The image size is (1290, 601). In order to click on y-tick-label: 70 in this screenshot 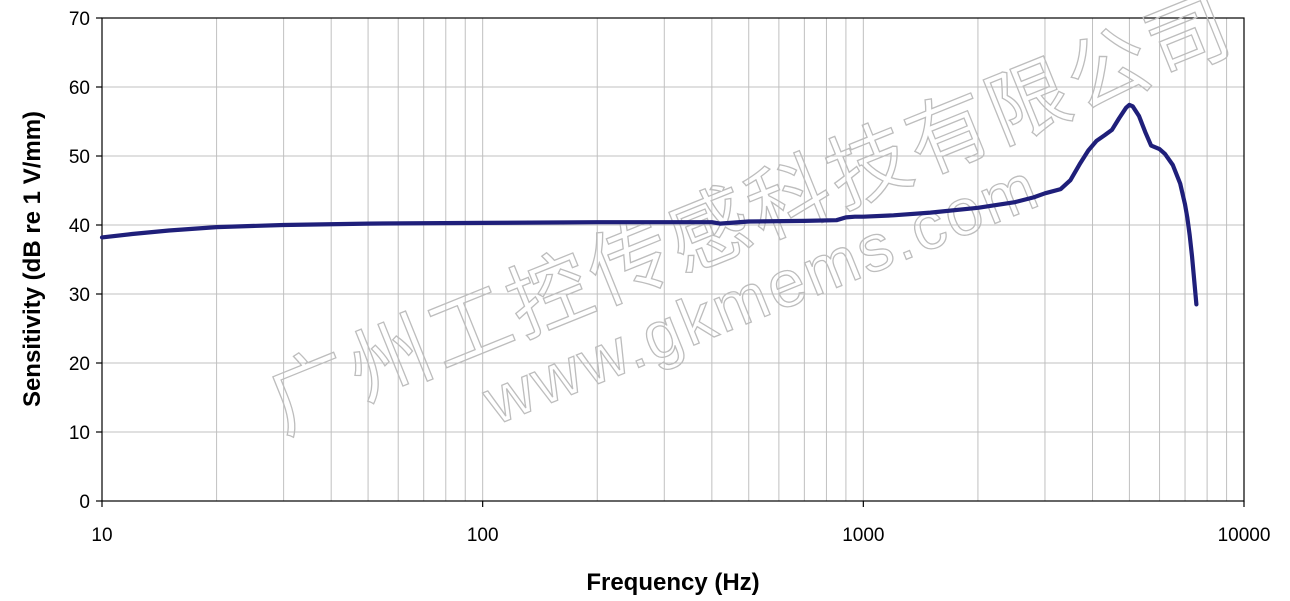, I will do `click(79, 19)`.